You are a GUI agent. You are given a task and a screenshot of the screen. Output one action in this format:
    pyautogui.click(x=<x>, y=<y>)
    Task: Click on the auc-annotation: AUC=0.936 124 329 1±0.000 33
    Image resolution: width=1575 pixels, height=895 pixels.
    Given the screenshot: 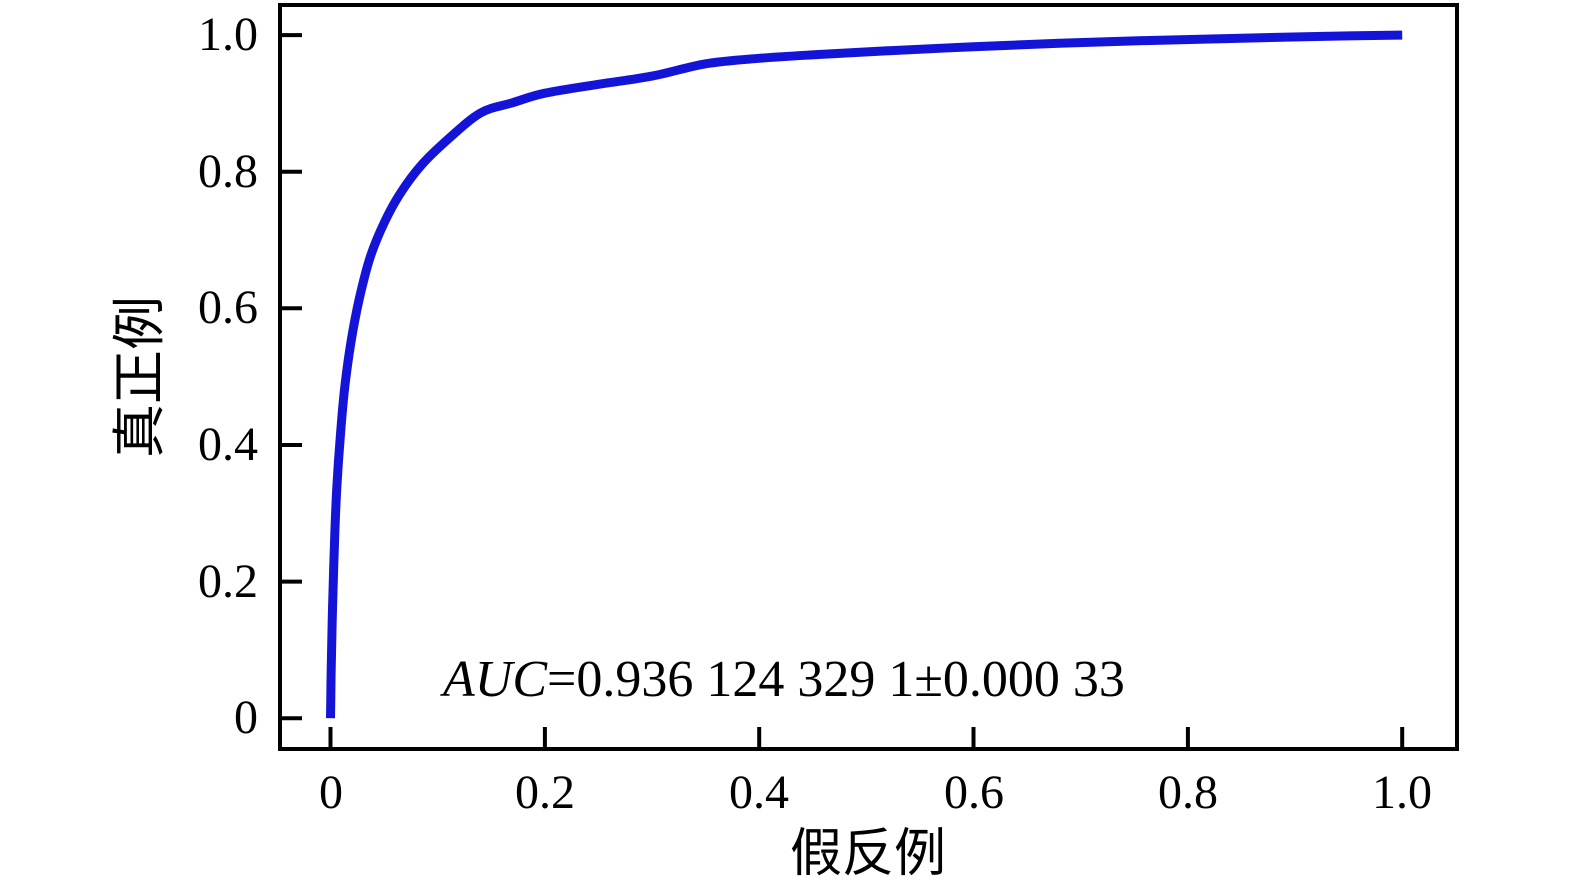 What is the action you would take?
    pyautogui.click(x=784, y=680)
    